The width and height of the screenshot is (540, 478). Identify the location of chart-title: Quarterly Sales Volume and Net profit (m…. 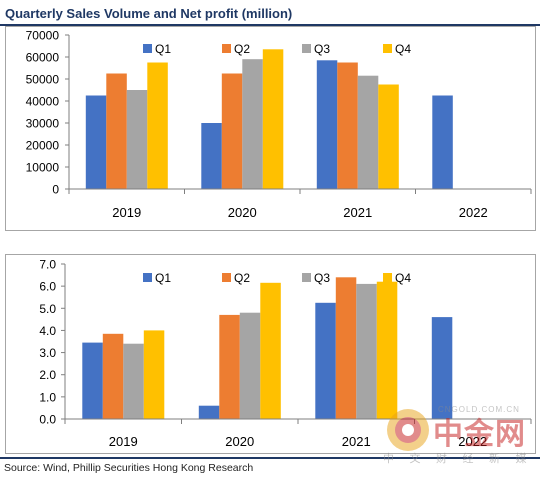
(149, 13).